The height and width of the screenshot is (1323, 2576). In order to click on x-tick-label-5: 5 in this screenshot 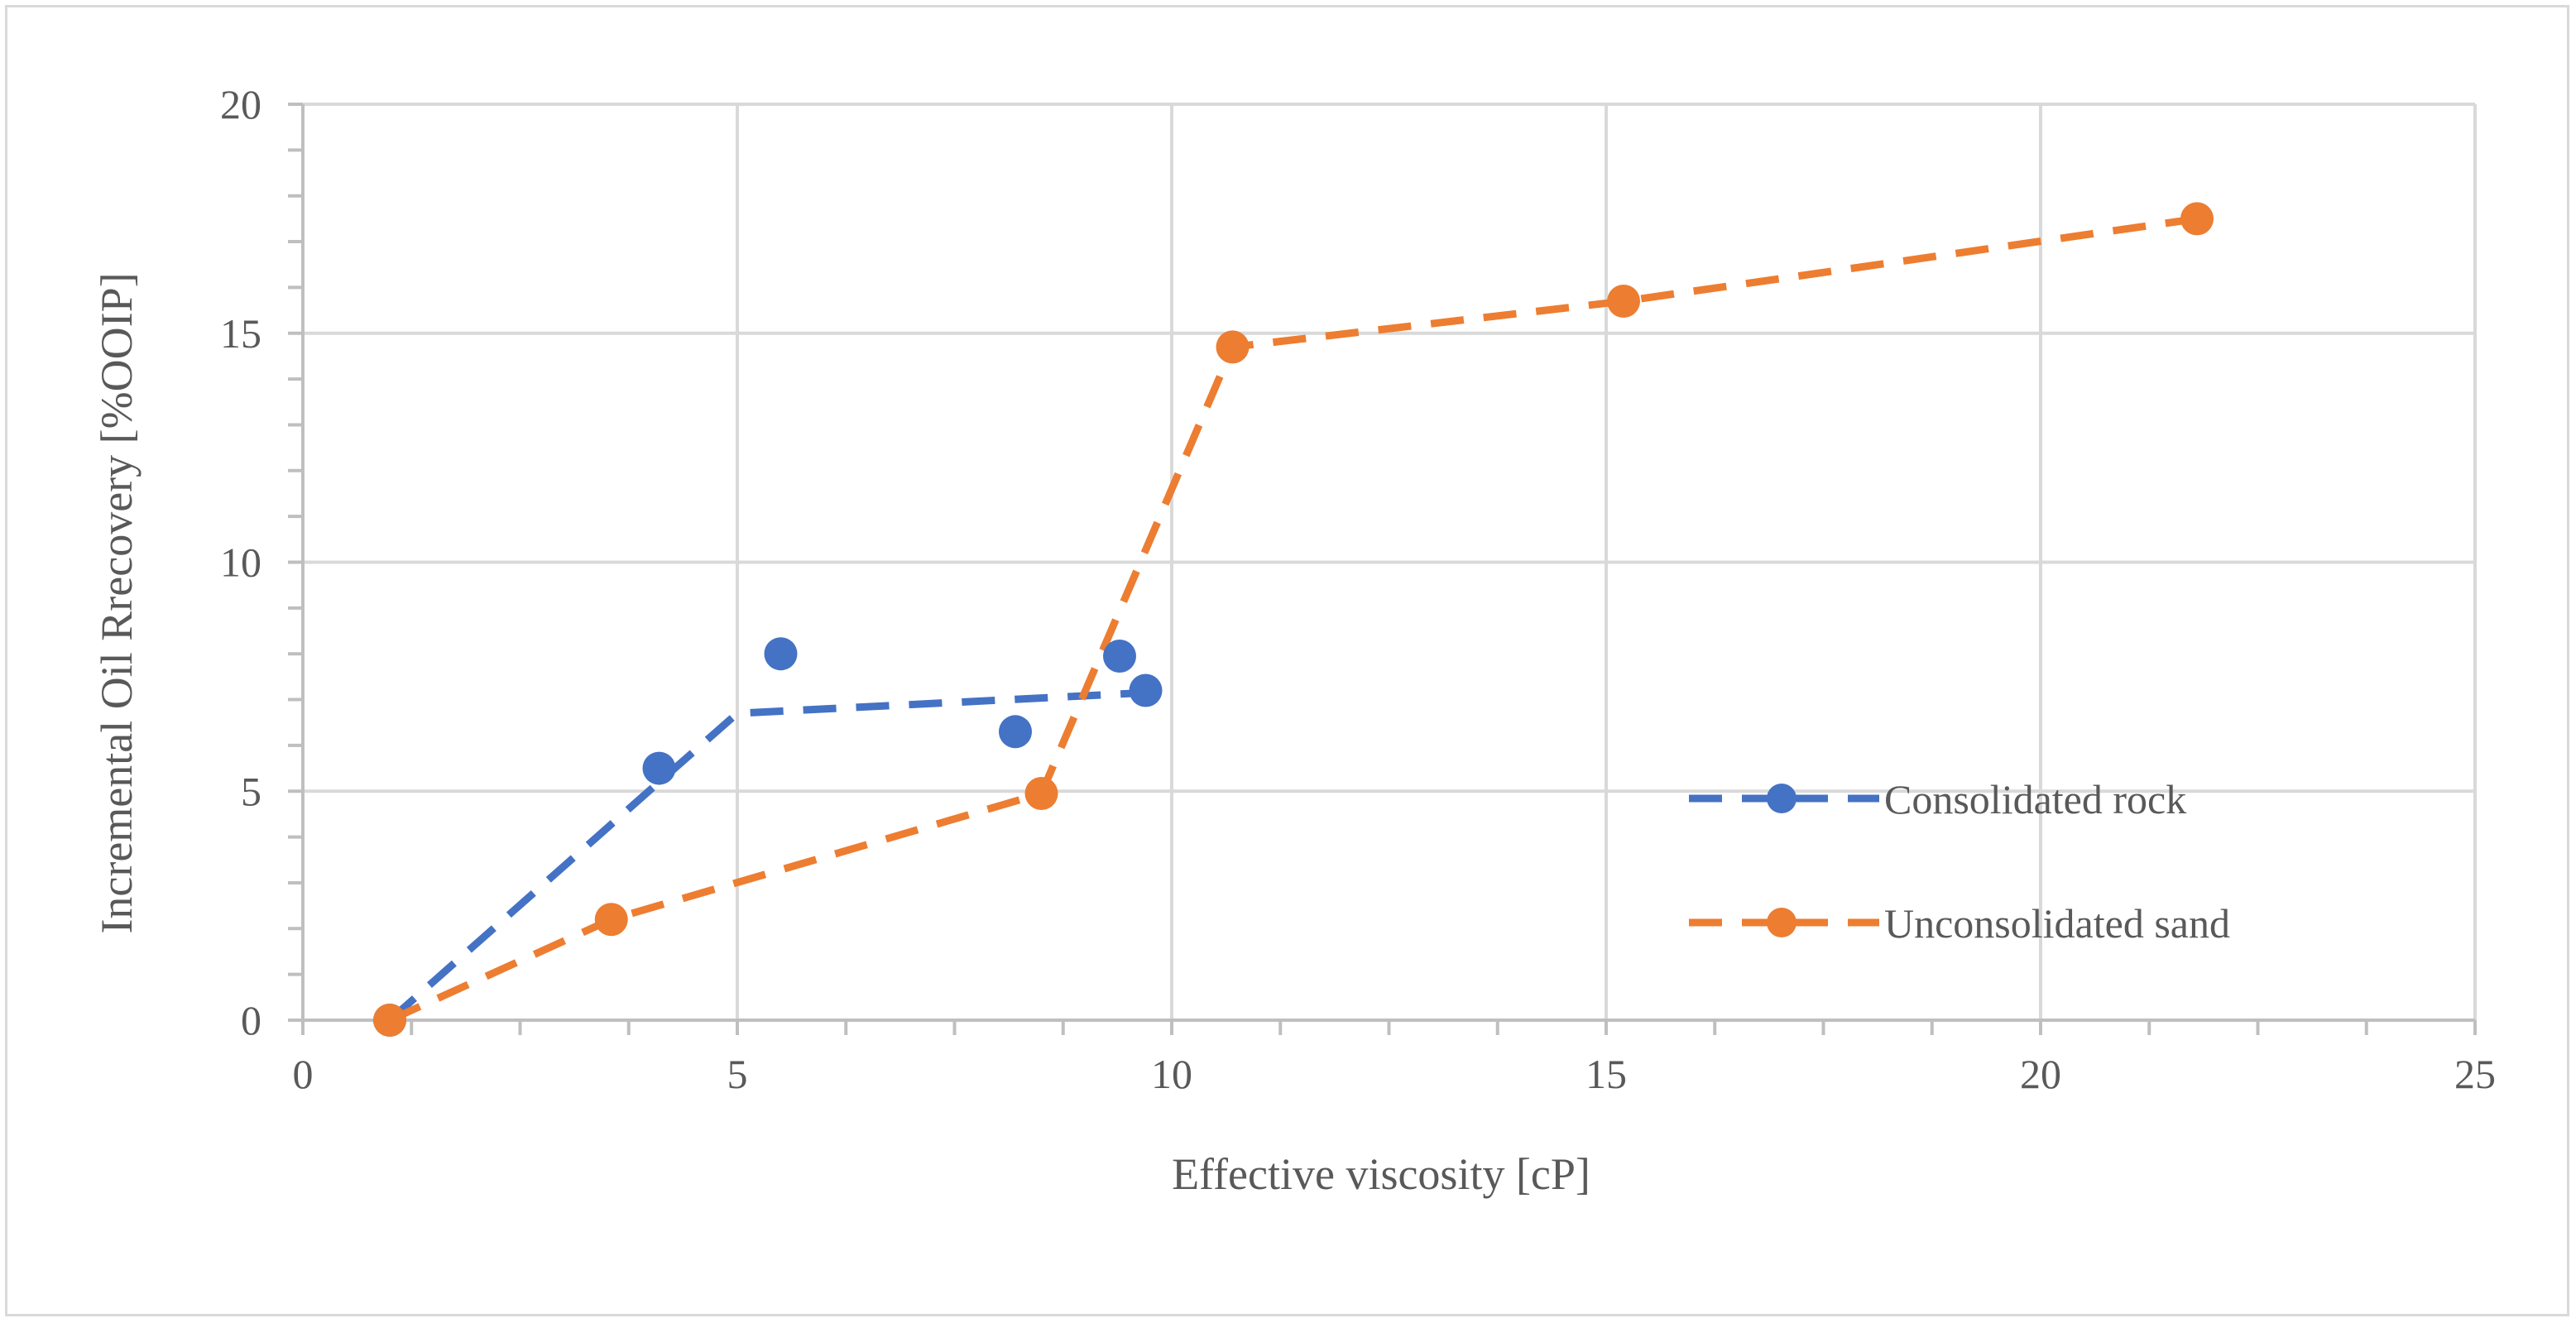, I will do `click(738, 1074)`.